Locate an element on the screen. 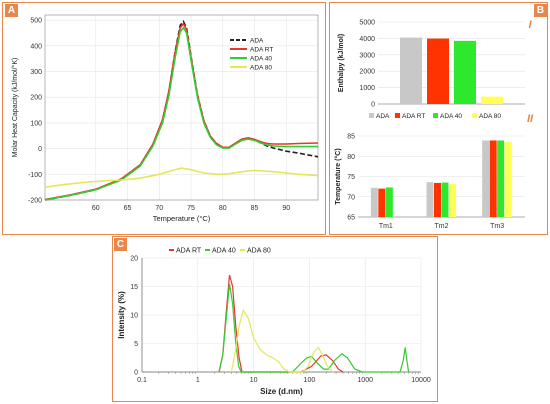 The height and width of the screenshot is (404, 550). y-tick-label: 200 is located at coordinates (36, 98).